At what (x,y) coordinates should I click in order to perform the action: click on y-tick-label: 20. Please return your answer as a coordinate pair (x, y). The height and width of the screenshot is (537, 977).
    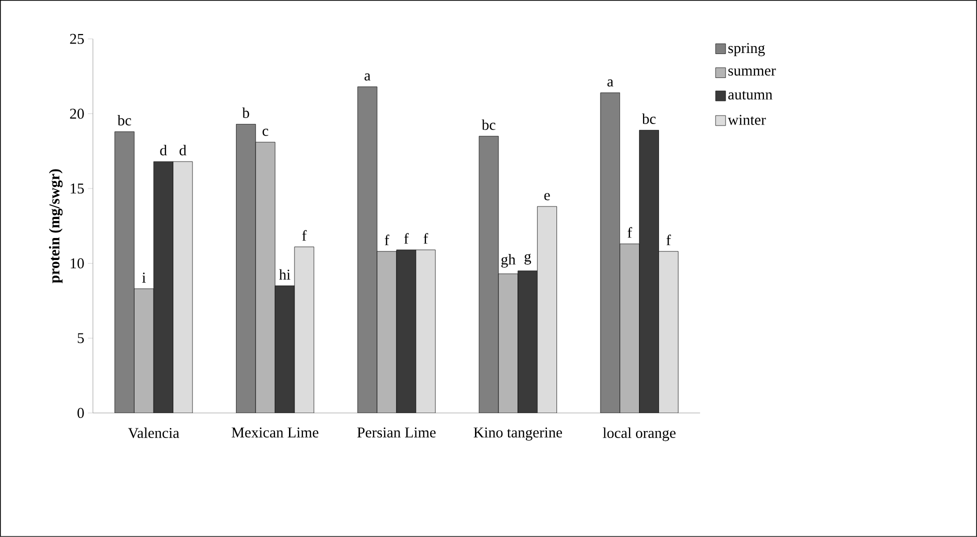
    Looking at the image, I should click on (77, 113).